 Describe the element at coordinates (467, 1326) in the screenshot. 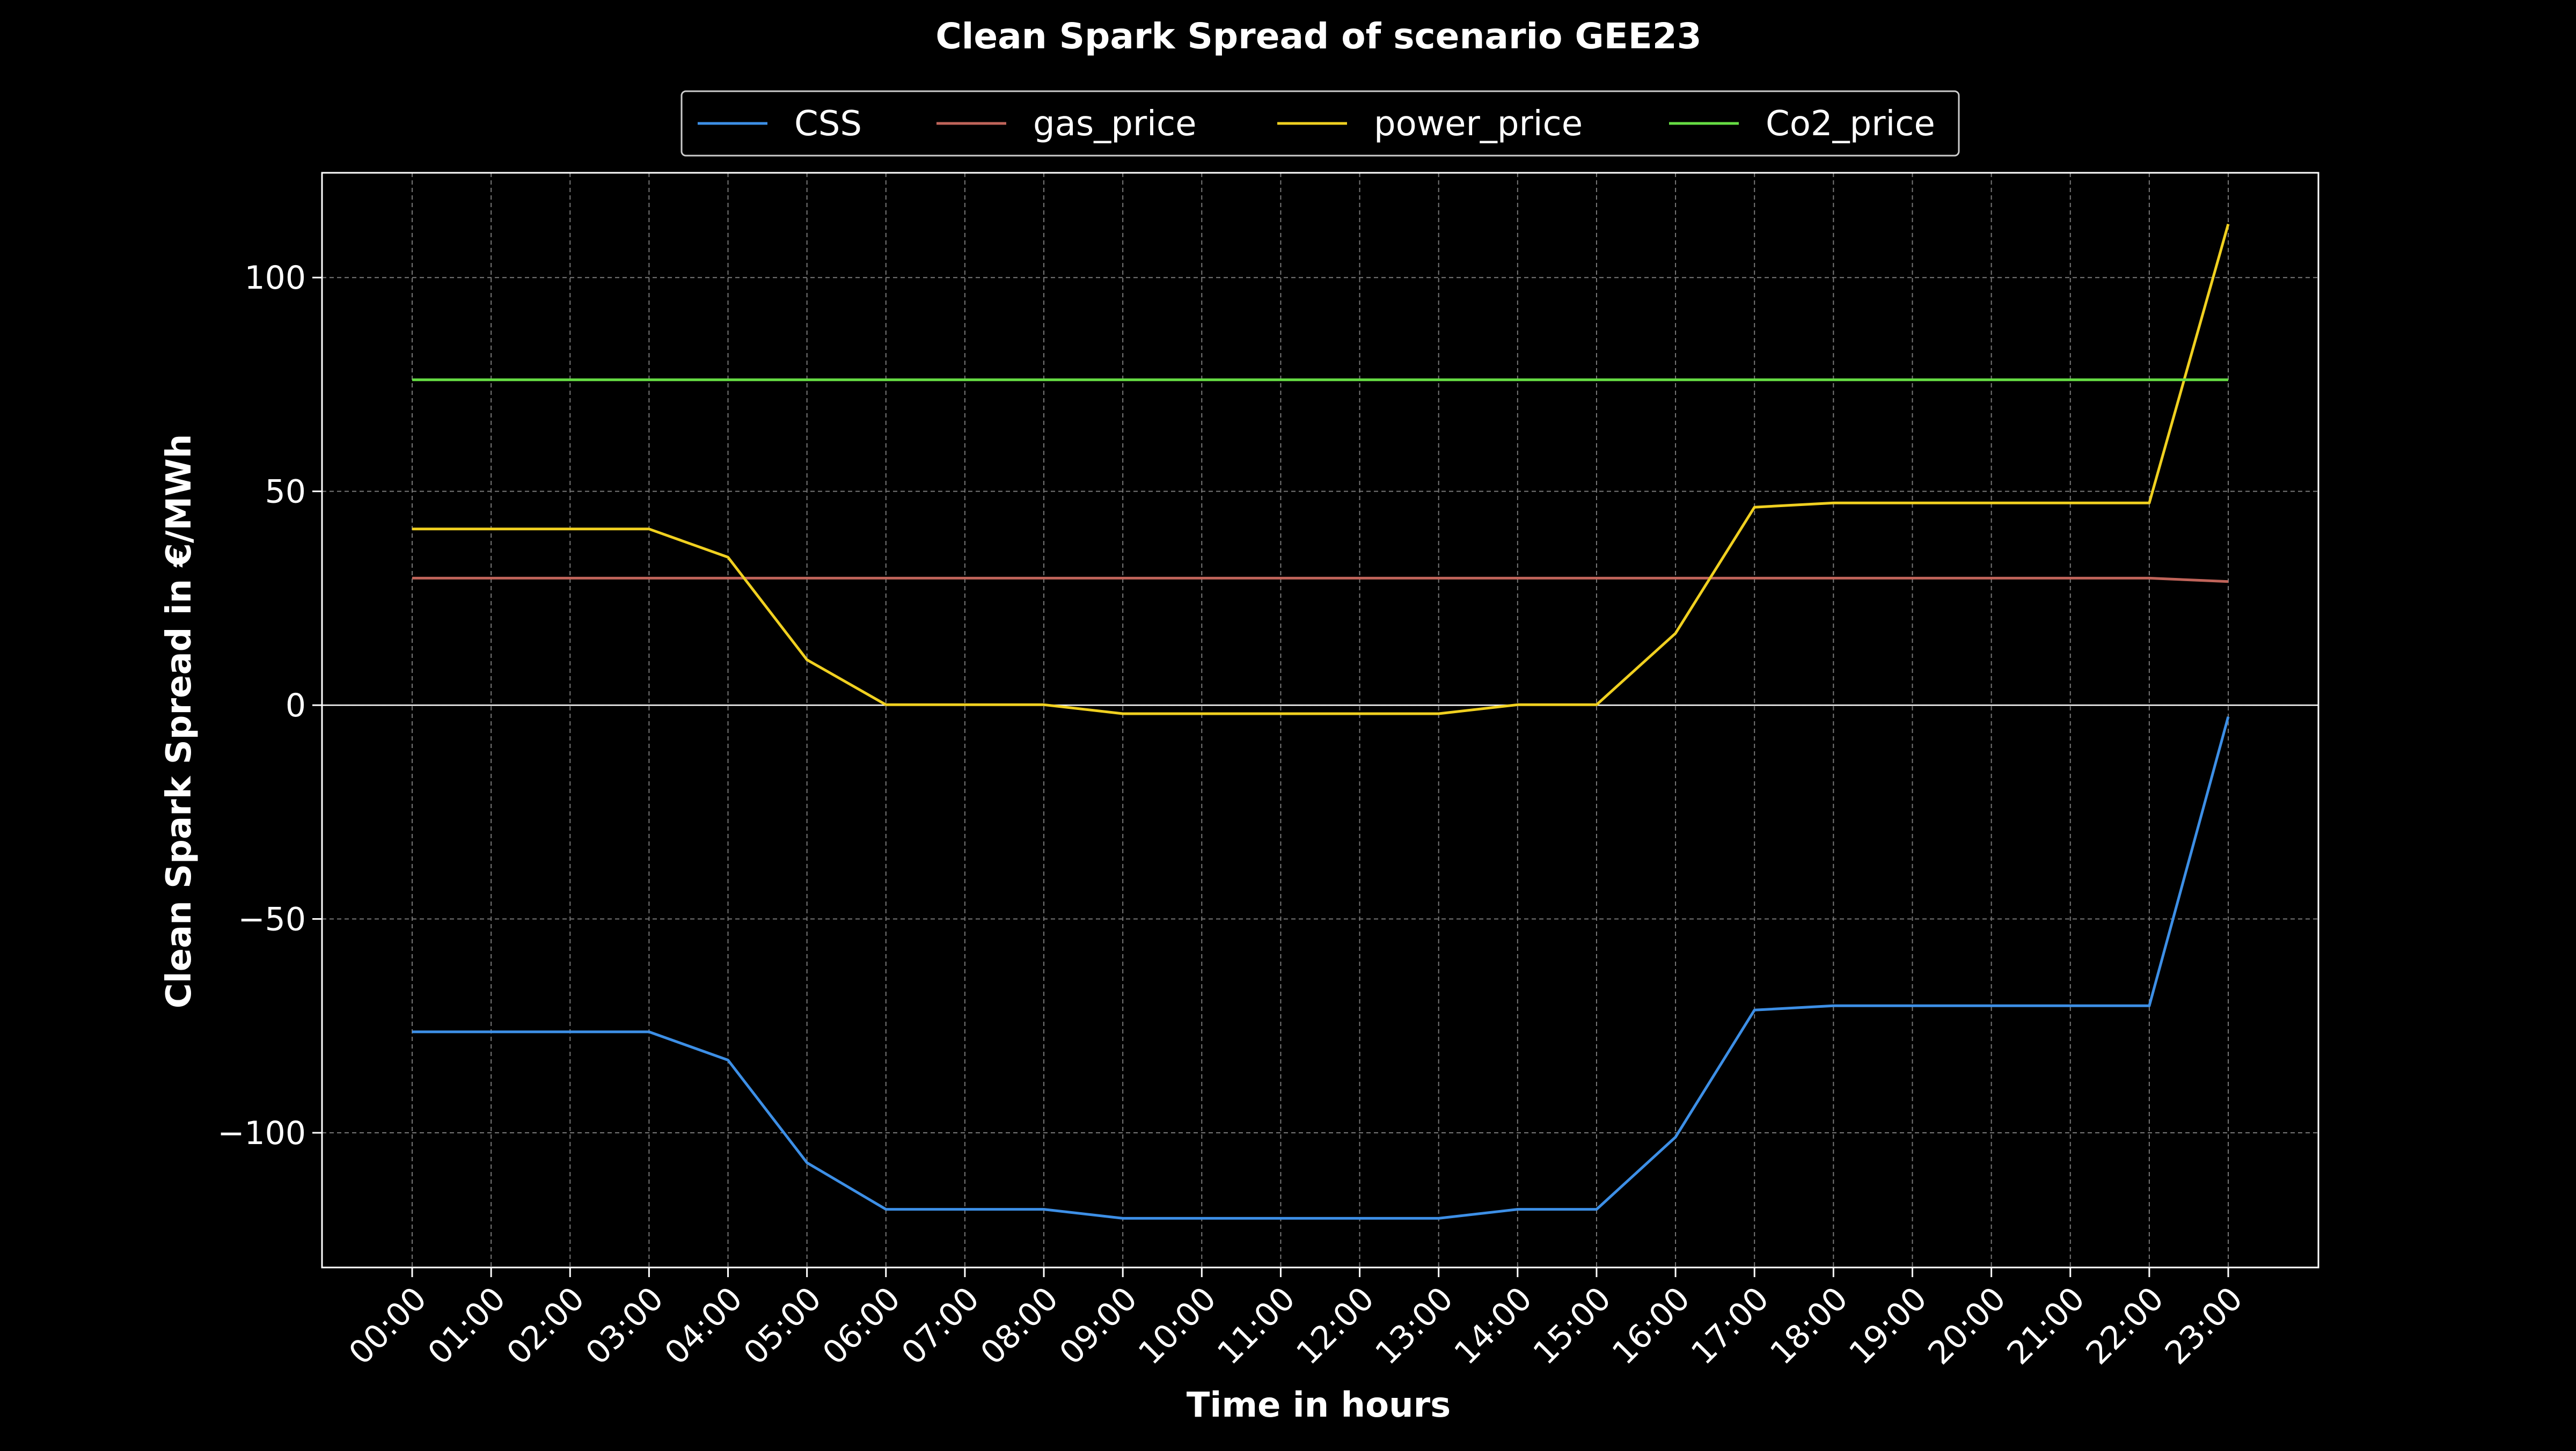

I see `x-tick-label: 01:00` at that location.